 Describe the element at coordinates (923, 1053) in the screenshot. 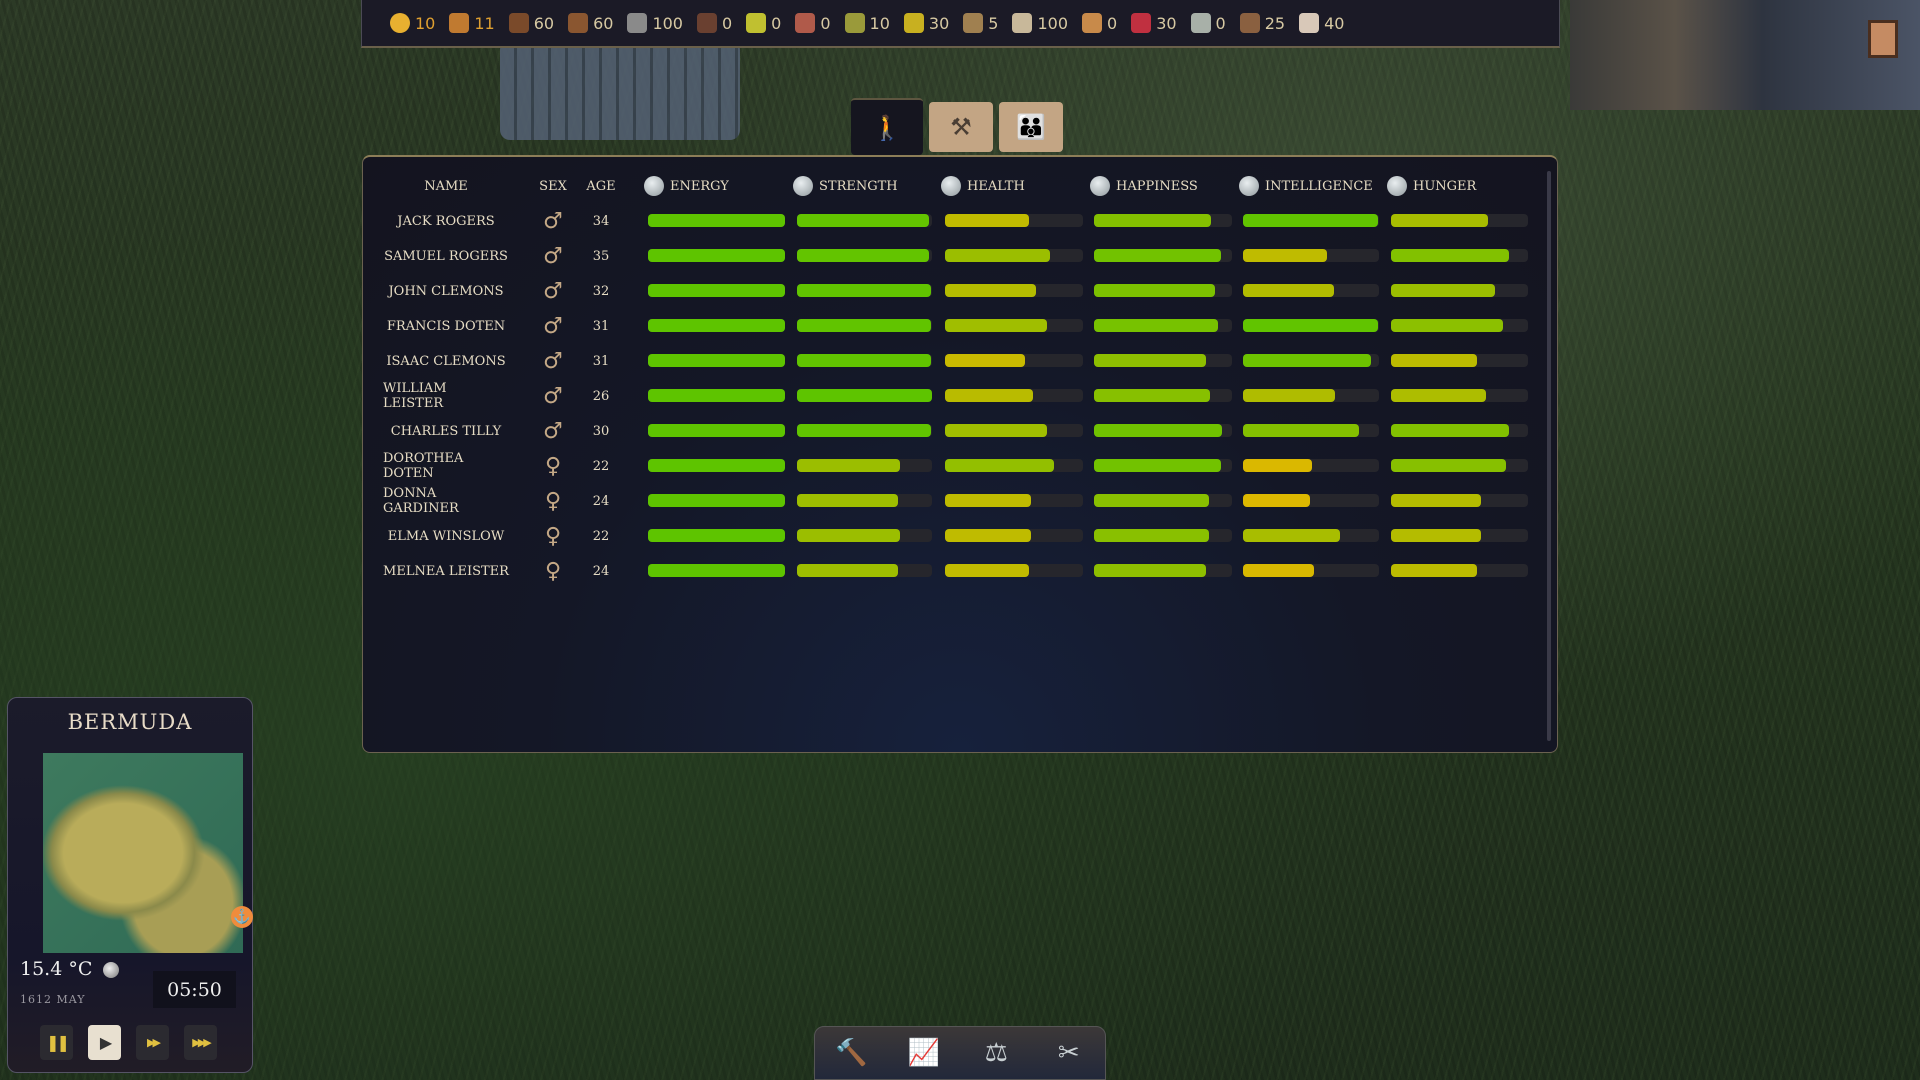

I see `statistics-button: 📈` at that location.